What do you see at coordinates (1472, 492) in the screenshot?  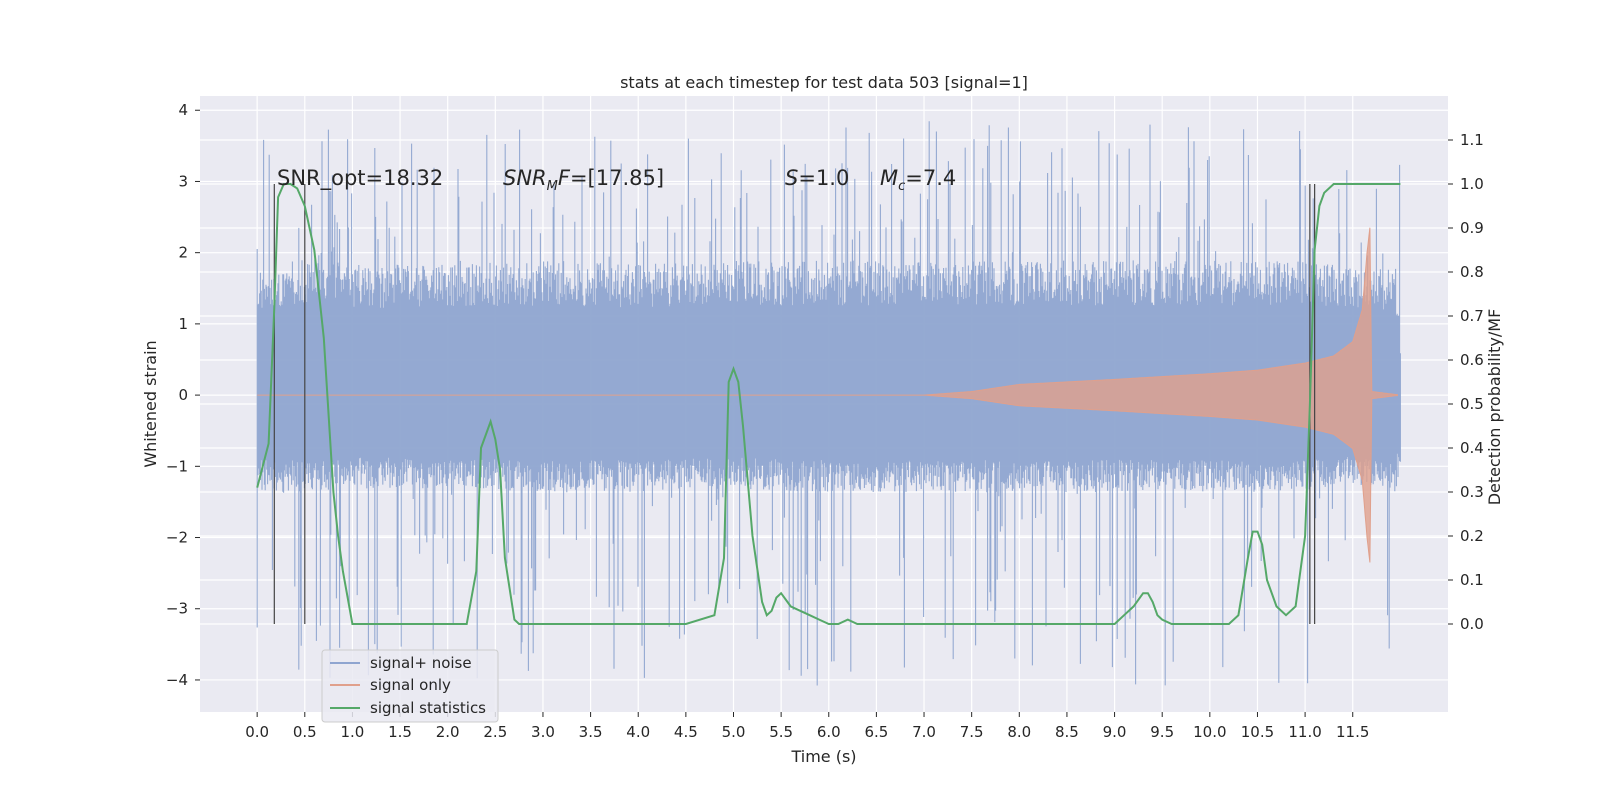 I see `y-tick-label-right: 0.3` at bounding box center [1472, 492].